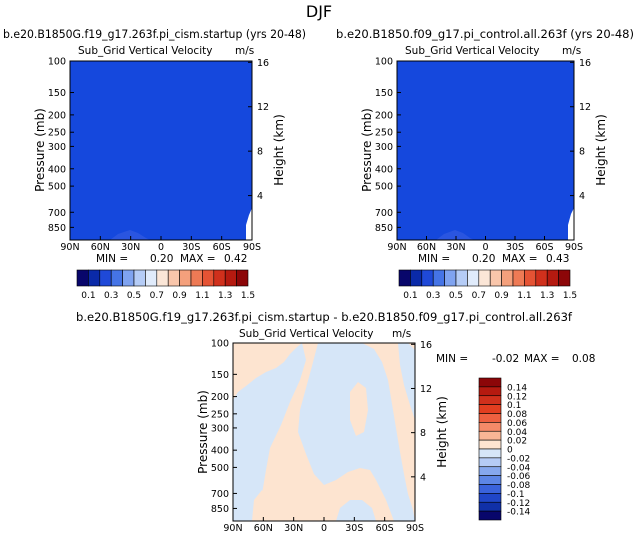  Describe the element at coordinates (519, 486) in the screenshot. I see `colorbar-label: -0.08` at that location.